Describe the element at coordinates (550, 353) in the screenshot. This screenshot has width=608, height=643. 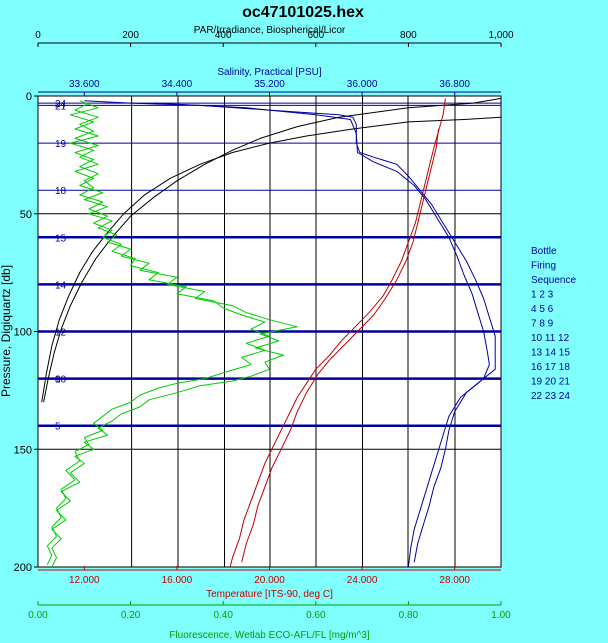
I see `legend-row: 13 14 15` at that location.